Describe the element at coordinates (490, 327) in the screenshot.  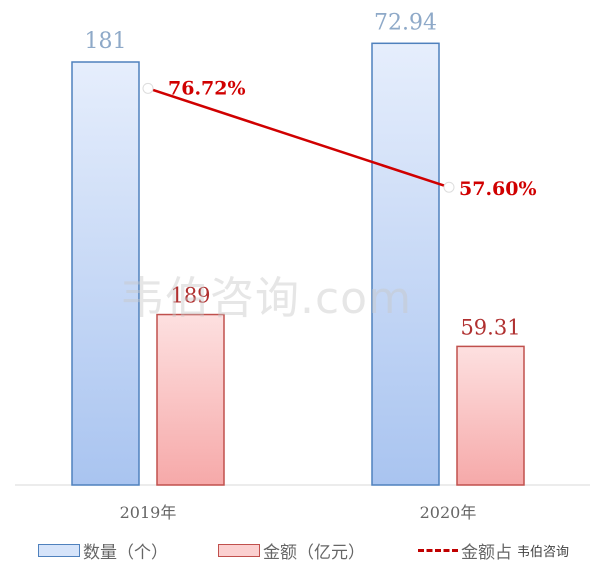
I see `bar-data-label: 59.31` at that location.